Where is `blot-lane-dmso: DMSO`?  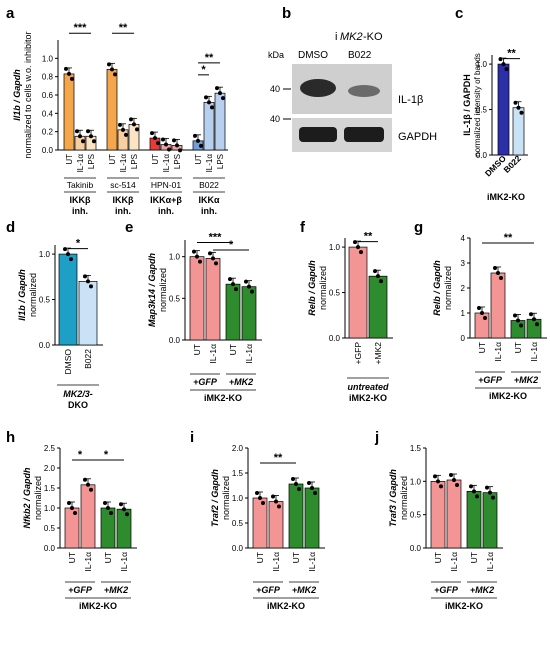 blot-lane-dmso: DMSO is located at coordinates (313, 55).